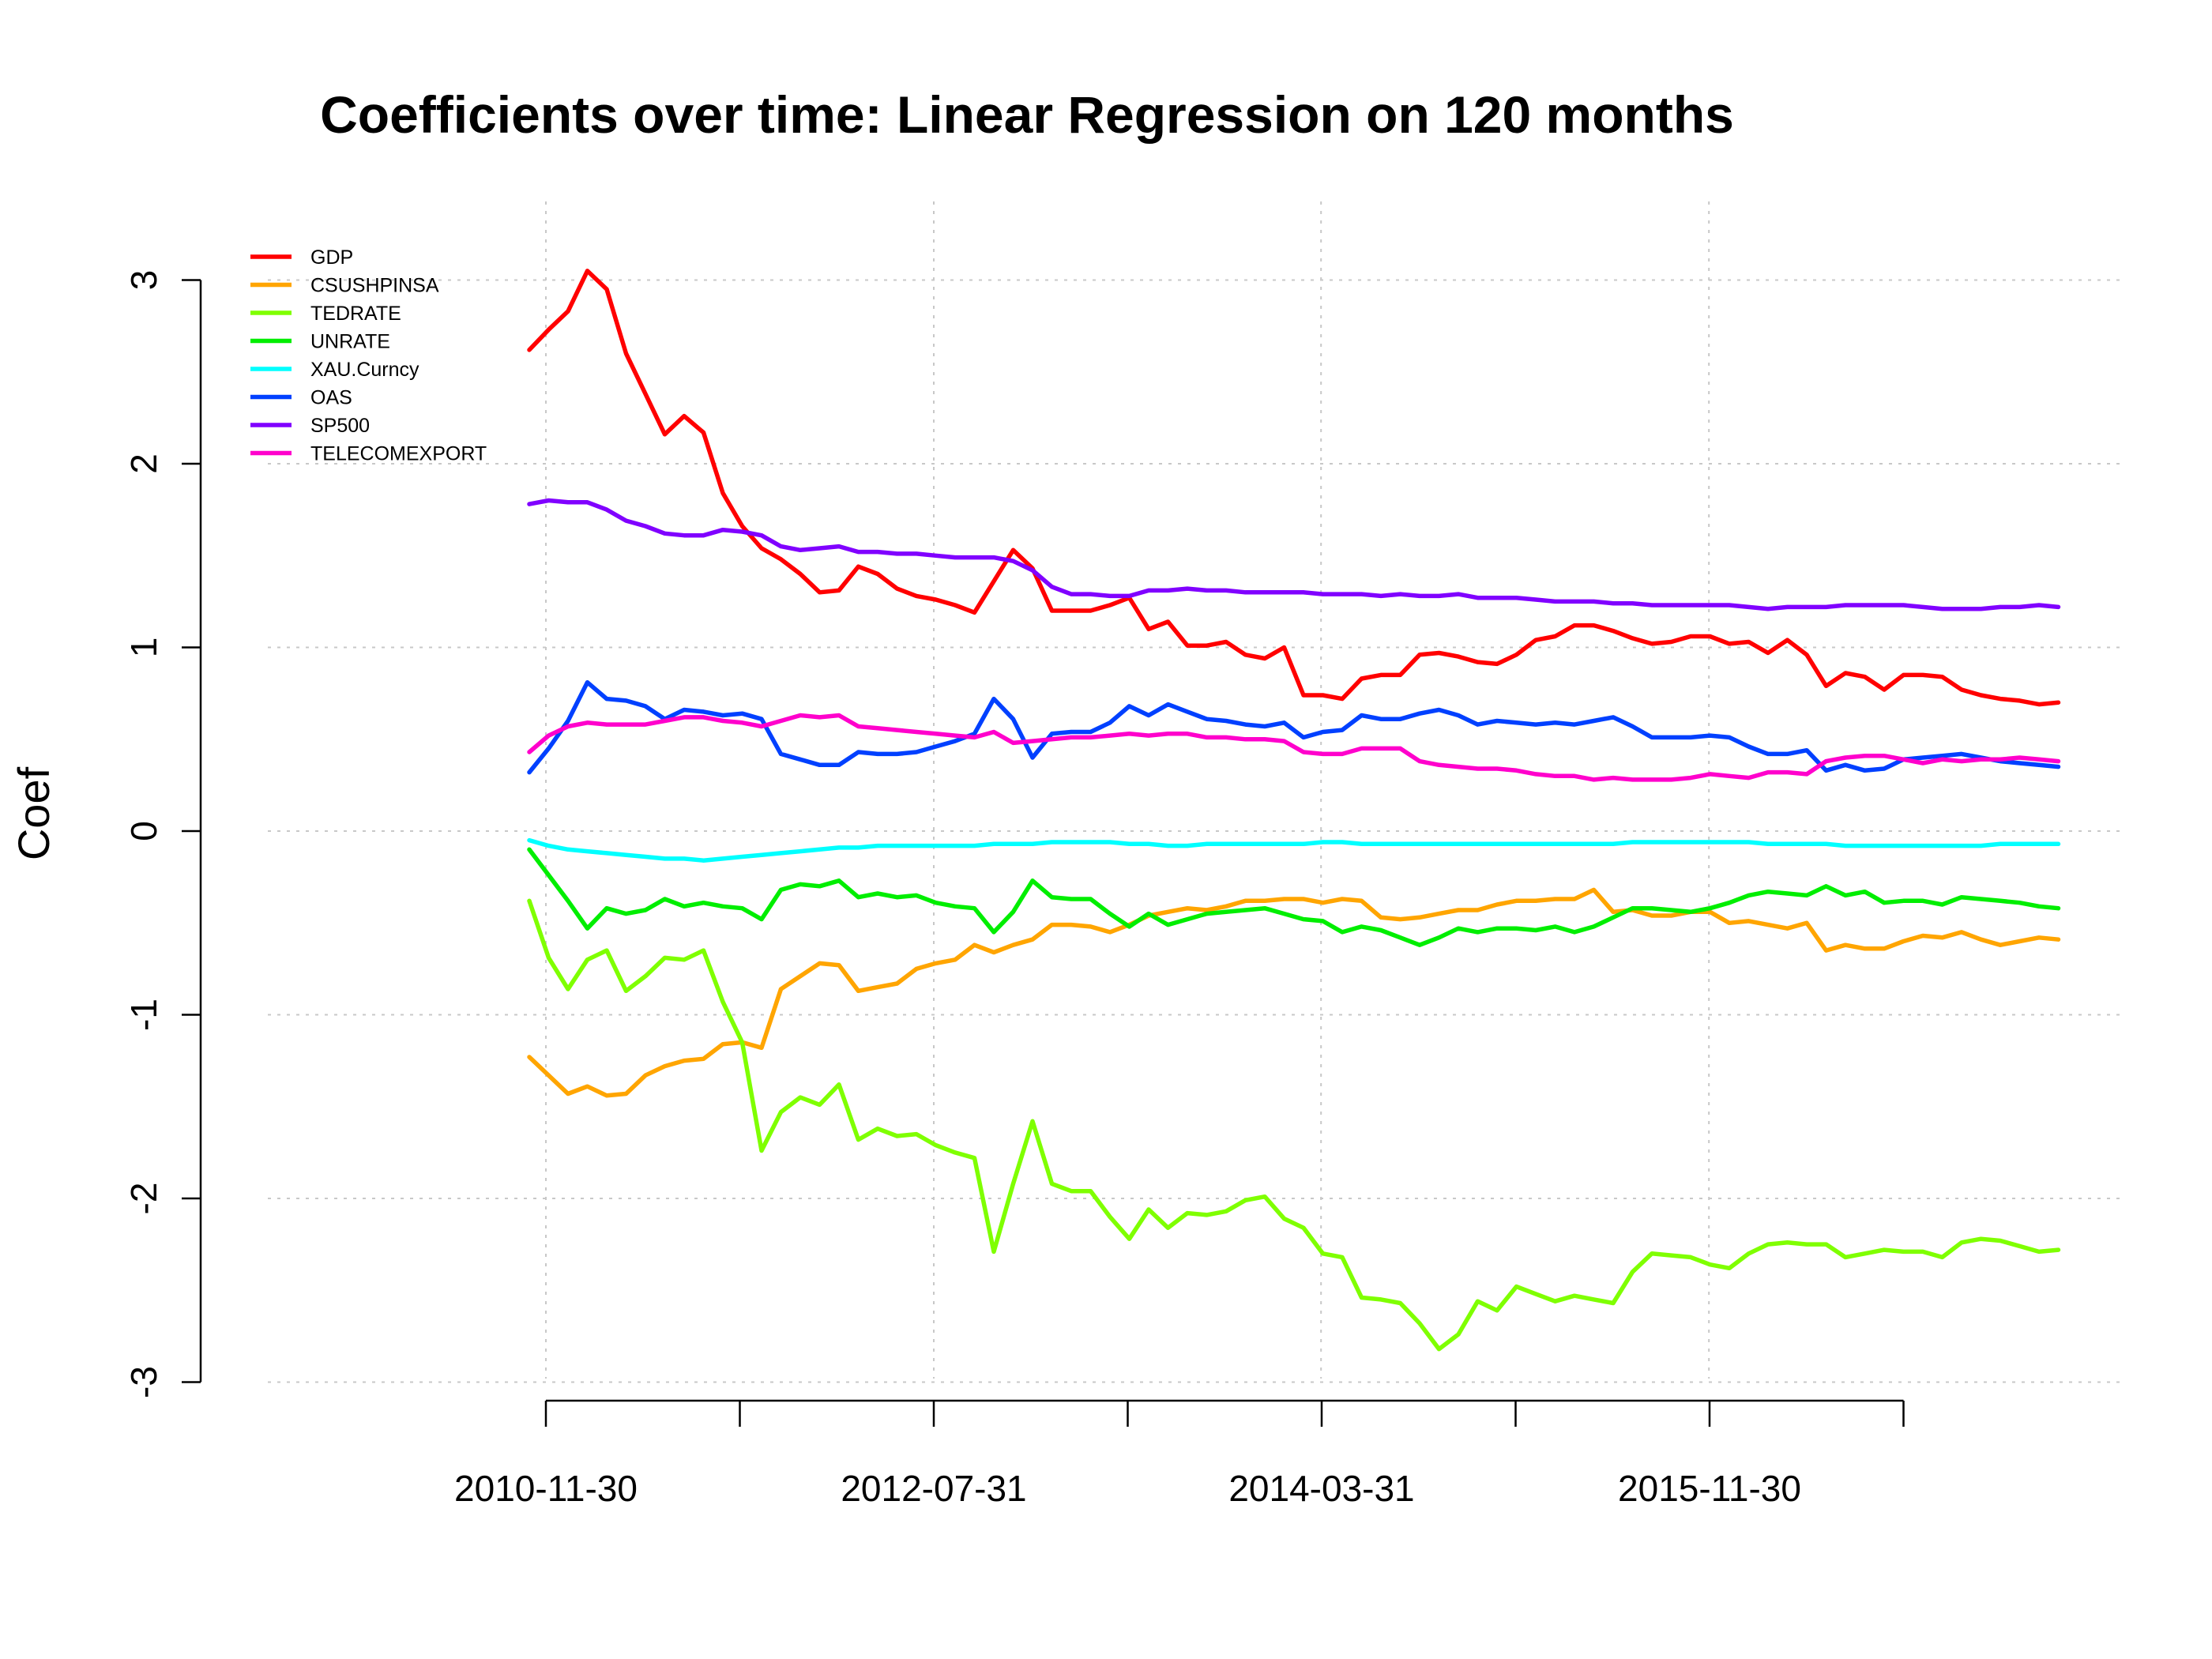  I want to click on series-line-csushpinsa, so click(1294, 993).